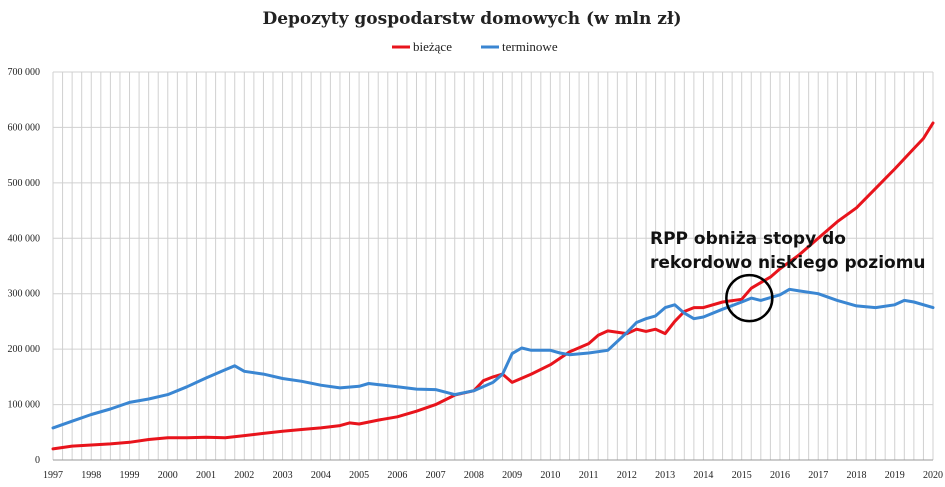  I want to click on x-tick-label: 2017, so click(818, 475).